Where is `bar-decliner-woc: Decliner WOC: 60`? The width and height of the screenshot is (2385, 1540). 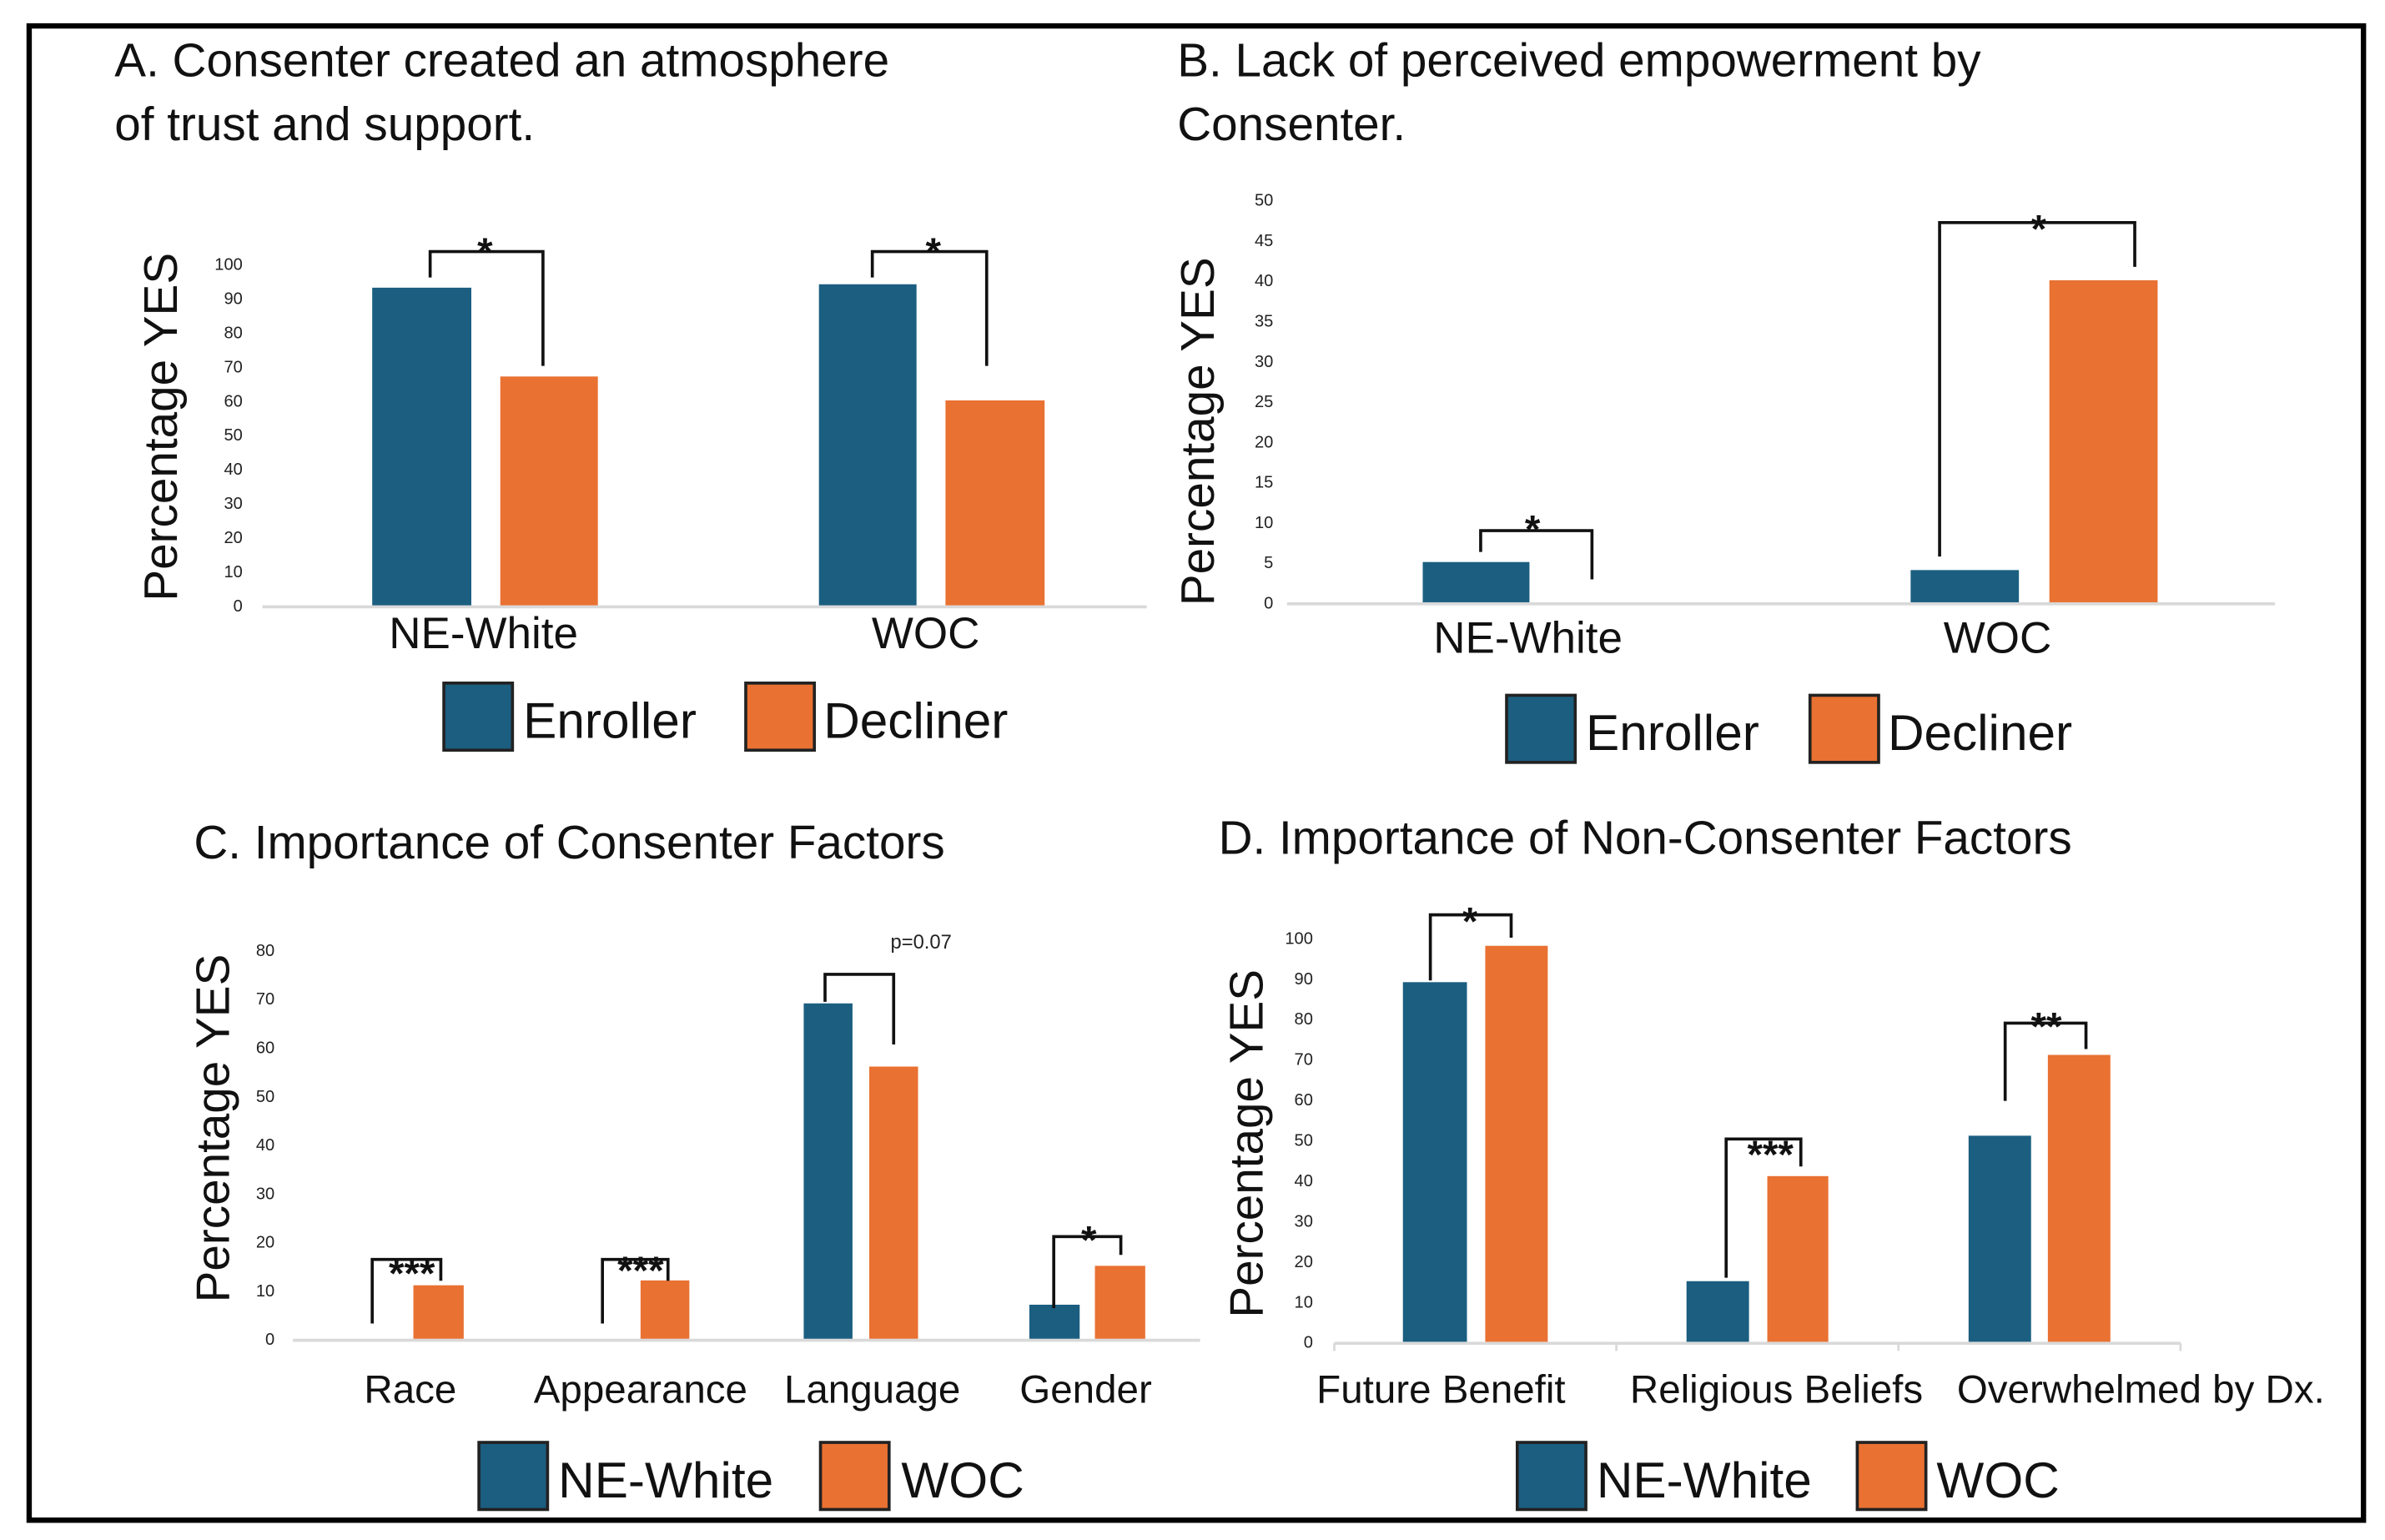
bar-decliner-woc: Decliner WOC: 60 is located at coordinates (995, 503).